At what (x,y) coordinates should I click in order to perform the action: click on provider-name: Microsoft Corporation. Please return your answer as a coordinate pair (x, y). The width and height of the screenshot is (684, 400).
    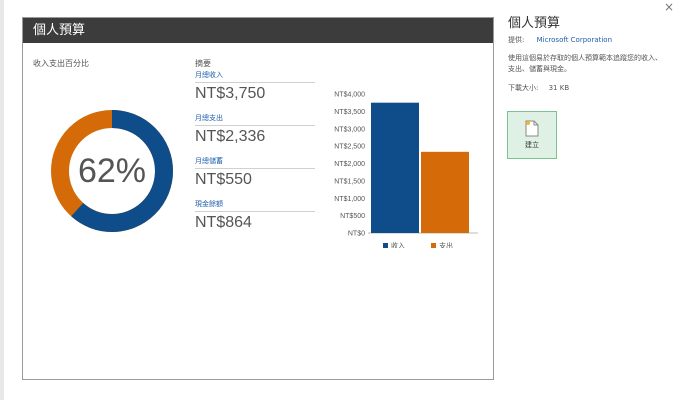
    Looking at the image, I should click on (574, 40).